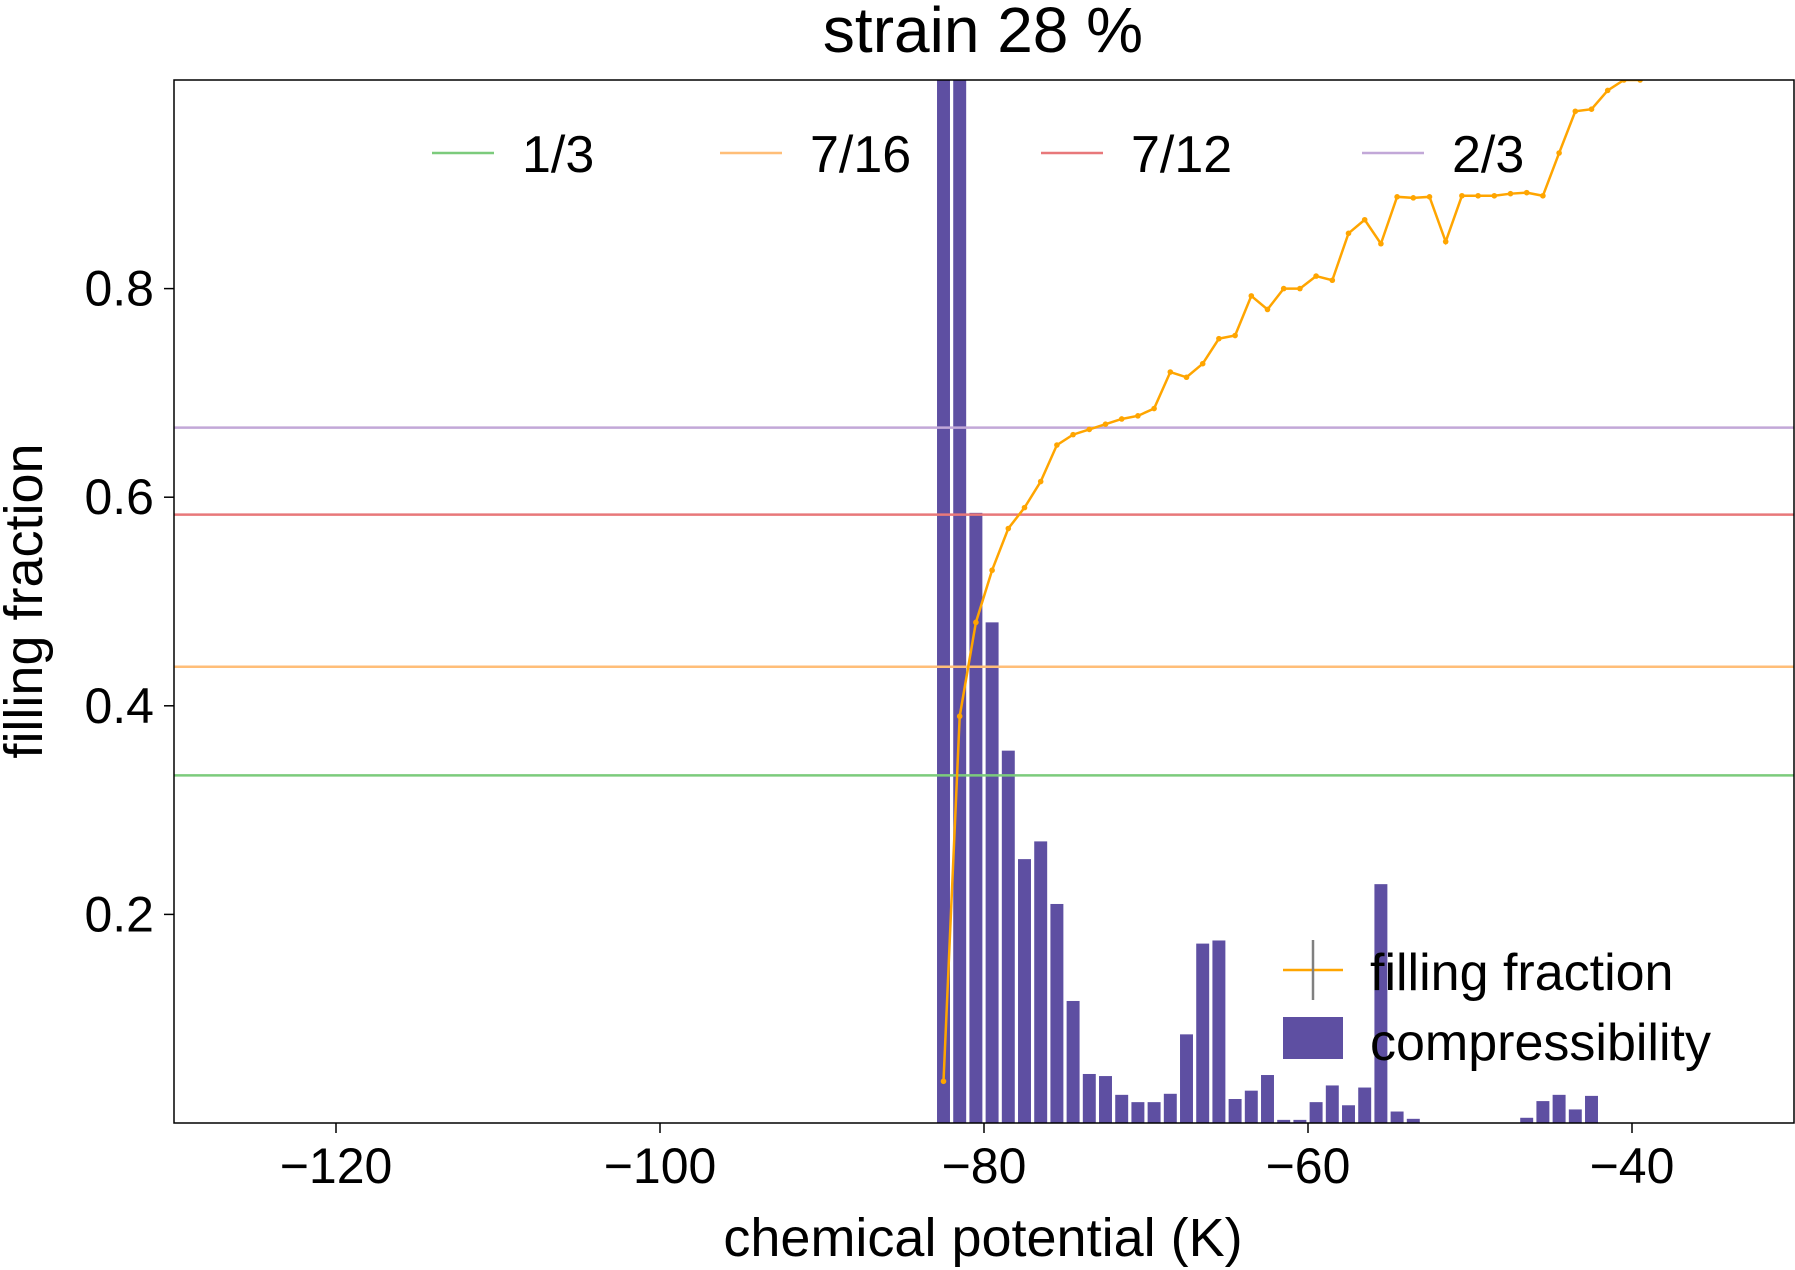  What do you see at coordinates (984, 1166) in the screenshot?
I see `x-tick-label: −80` at bounding box center [984, 1166].